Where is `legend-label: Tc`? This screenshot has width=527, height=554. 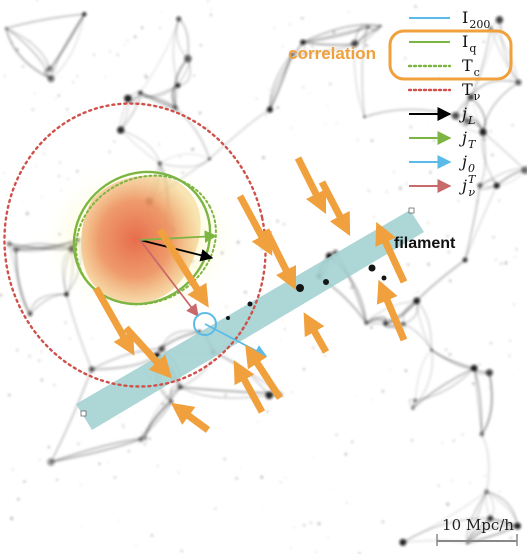 legend-label: Tc is located at coordinates (471, 67).